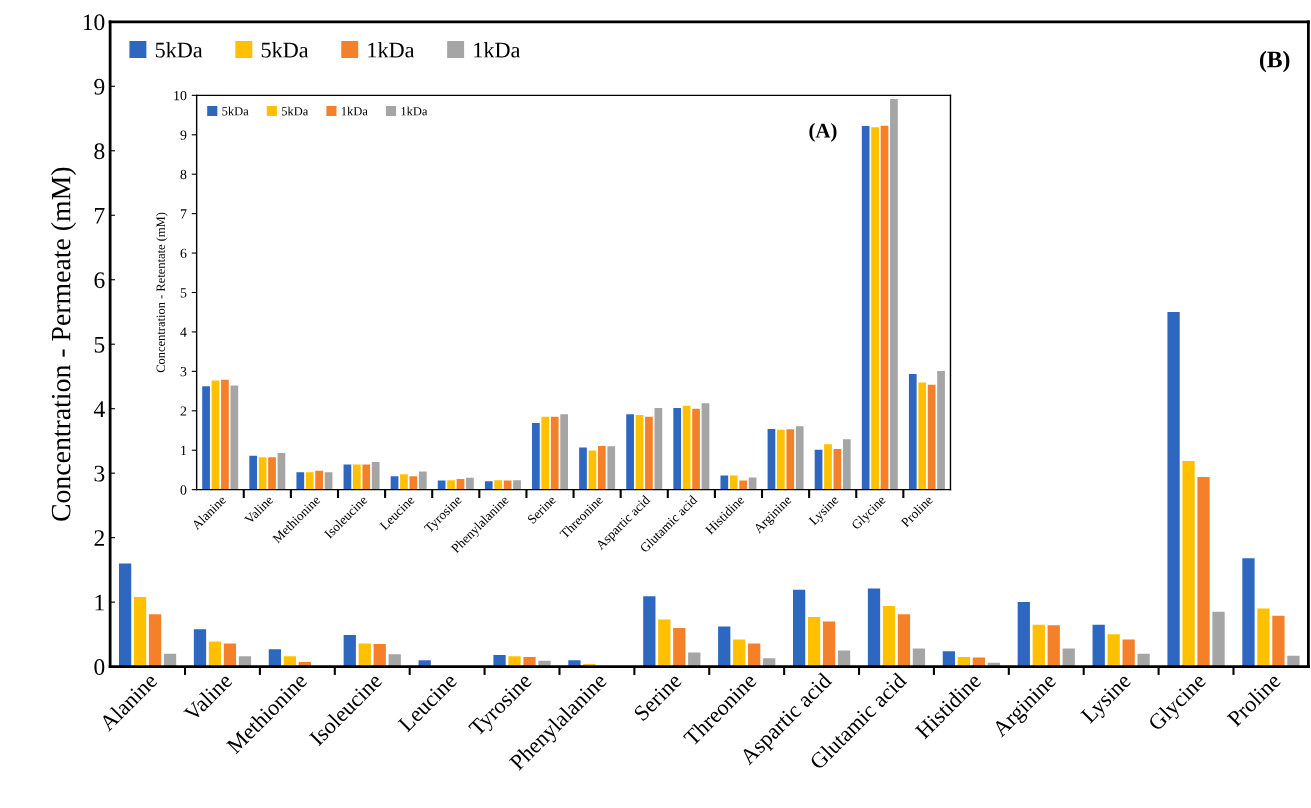 This screenshot has width=1311, height=808. I want to click on y-axis-title: Concentration - Retentate (mM), so click(162, 292).